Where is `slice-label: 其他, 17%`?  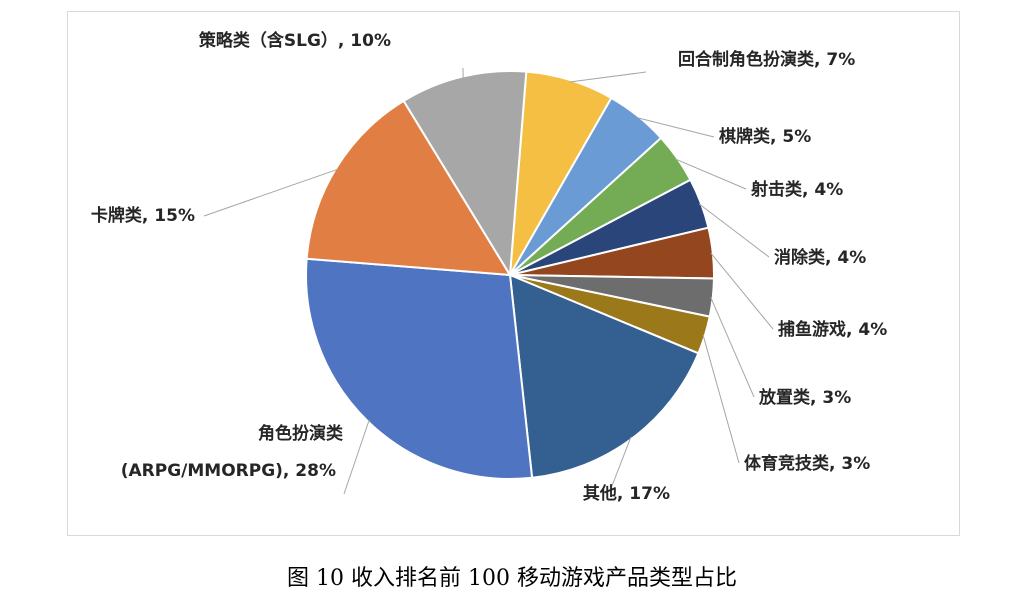 slice-label: 其他, 17% is located at coordinates (626, 493).